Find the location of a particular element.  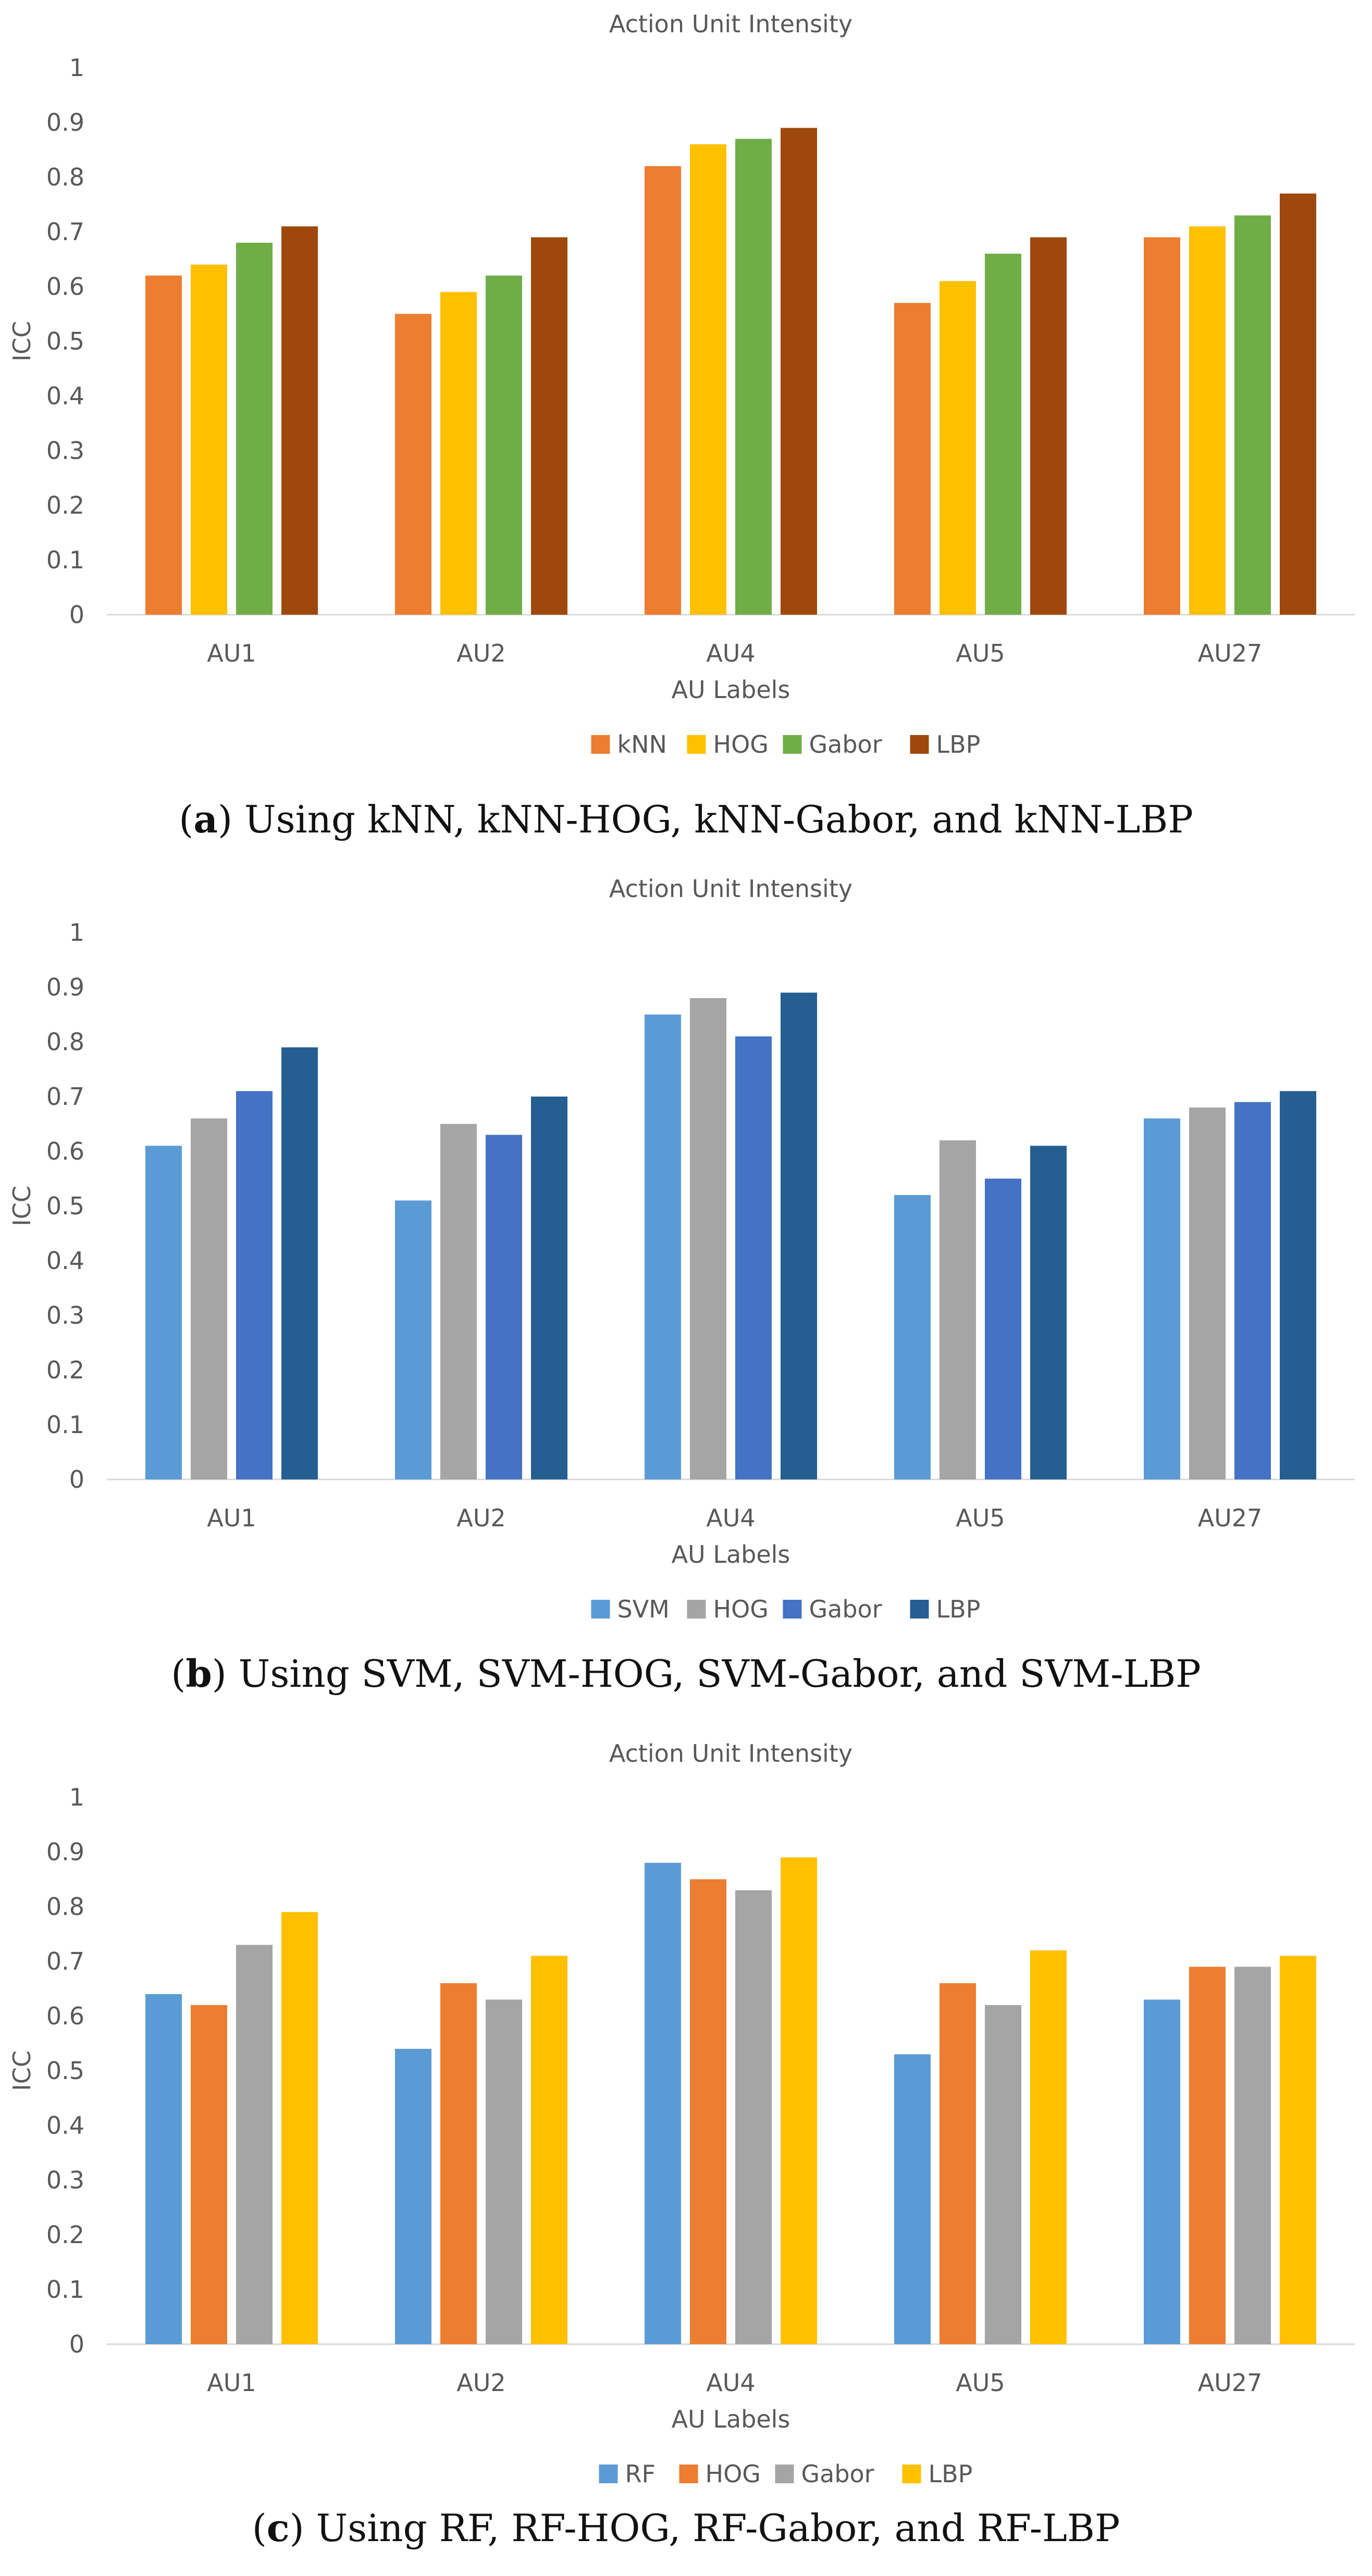

y-tick-label: 0.4 is located at coordinates (65, 396).